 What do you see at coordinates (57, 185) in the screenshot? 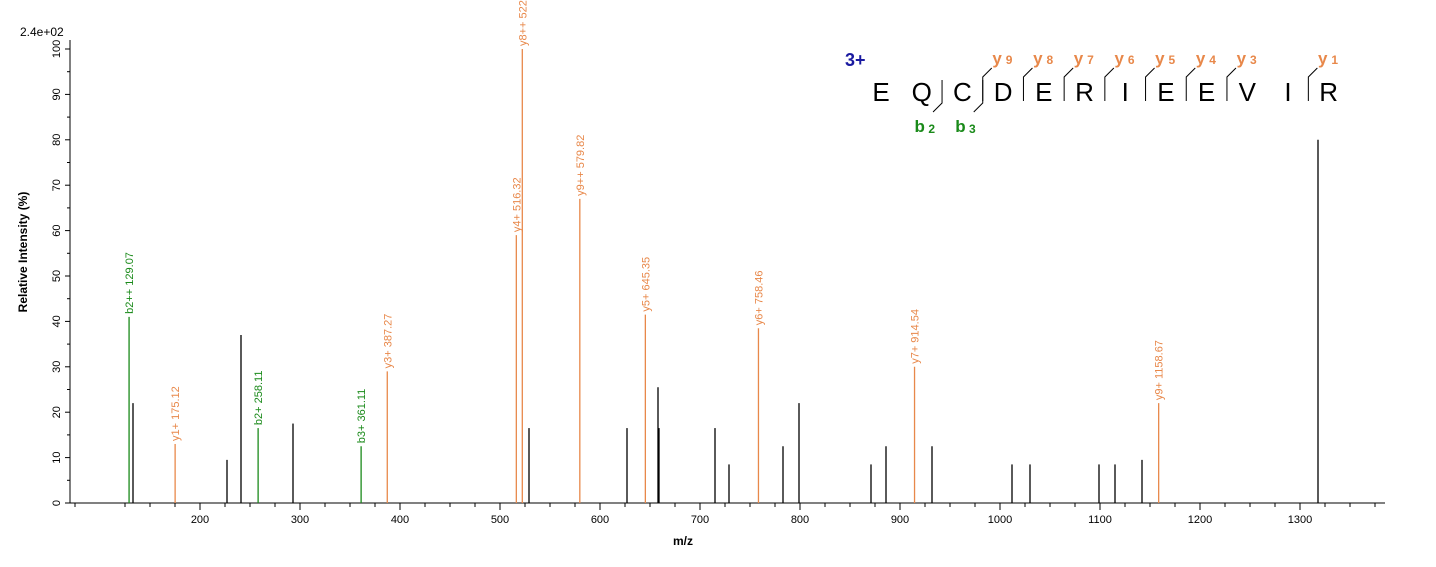
I see `y-tick-label: 70` at bounding box center [57, 185].